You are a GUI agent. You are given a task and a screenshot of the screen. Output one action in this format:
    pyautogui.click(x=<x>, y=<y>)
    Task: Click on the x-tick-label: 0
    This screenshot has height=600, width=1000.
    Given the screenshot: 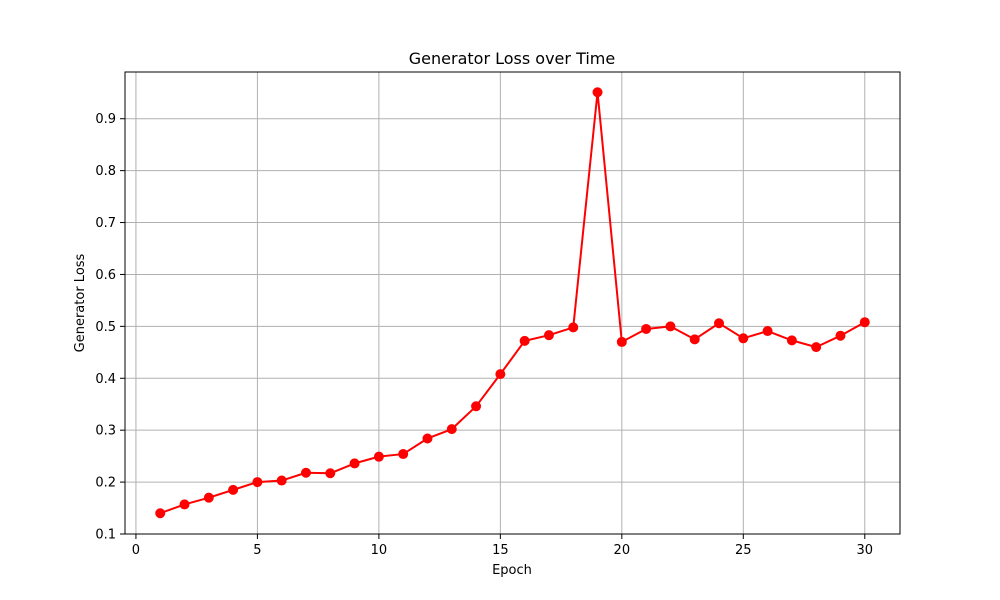 What is the action you would take?
    pyautogui.click(x=136, y=550)
    